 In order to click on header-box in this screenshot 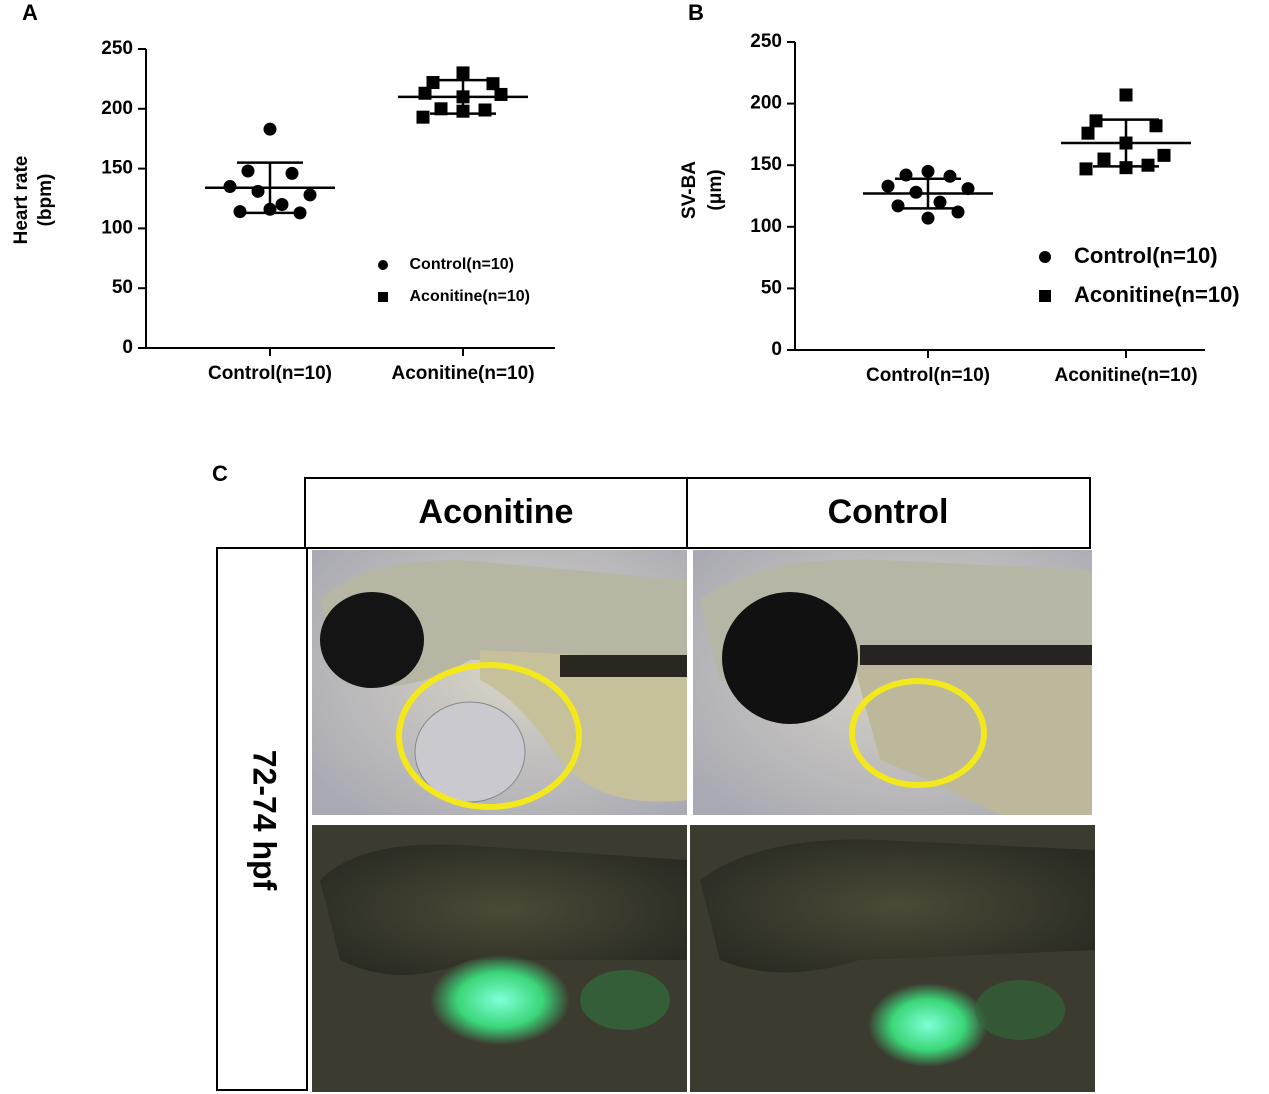, I will do `click(697, 513)`.